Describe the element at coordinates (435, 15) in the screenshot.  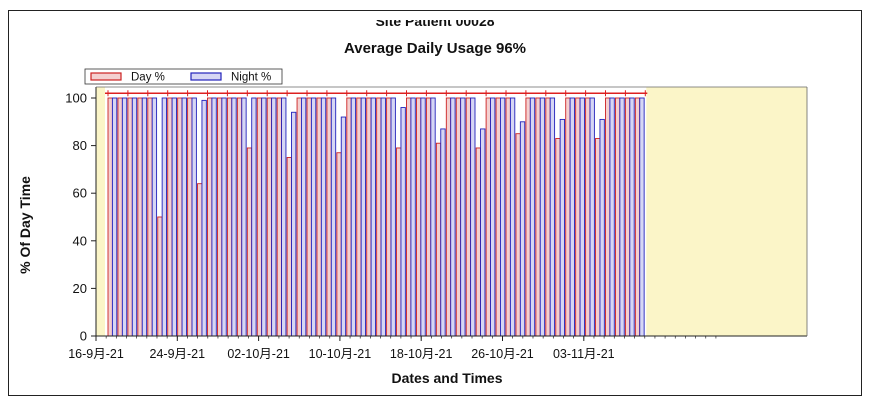
I see `title-crop-mask` at that location.